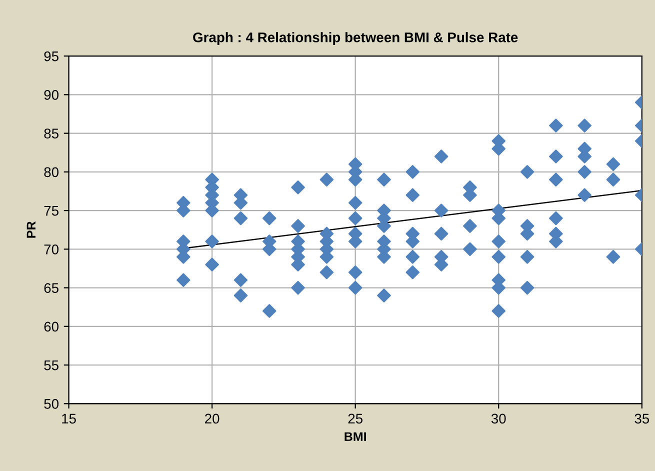 The image size is (655, 471). Describe the element at coordinates (51, 56) in the screenshot. I see `y-tick-label: 95` at that location.